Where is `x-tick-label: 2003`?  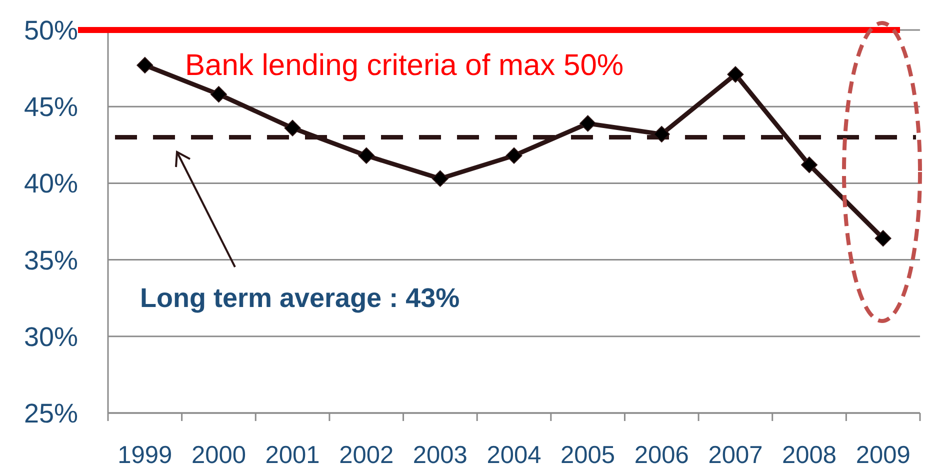
x-tick-label: 2003 is located at coordinates (440, 455).